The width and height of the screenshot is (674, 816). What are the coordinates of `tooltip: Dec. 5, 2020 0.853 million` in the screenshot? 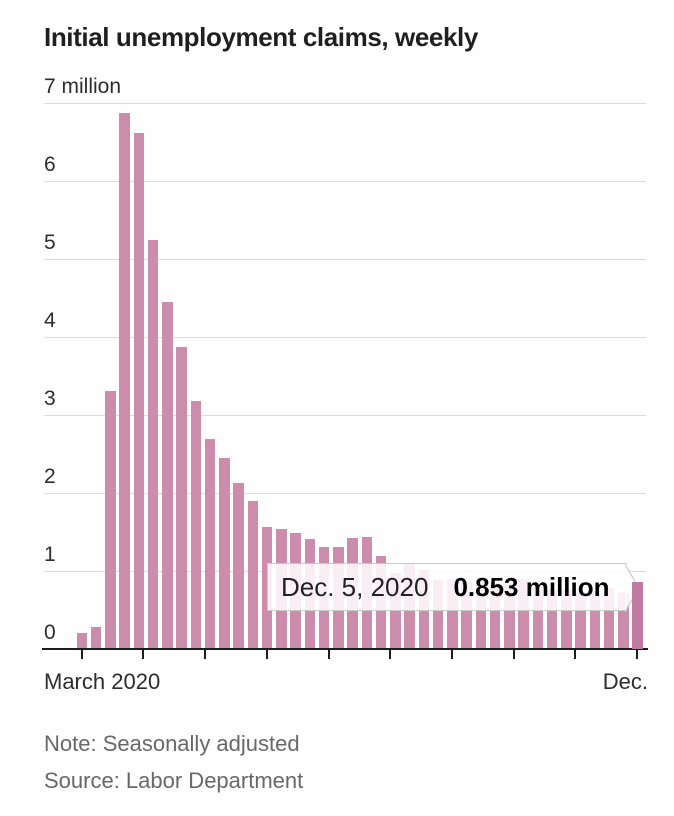 It's located at (453, 588).